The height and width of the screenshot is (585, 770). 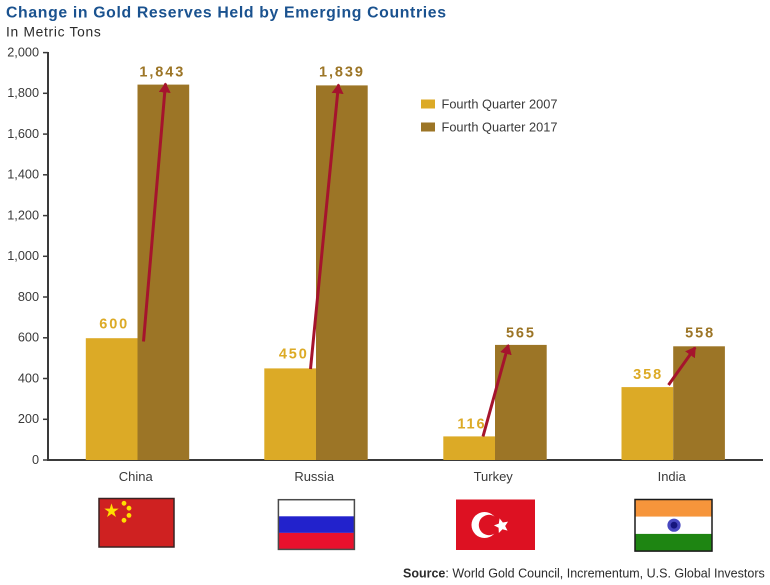 What do you see at coordinates (500, 104) in the screenshot?
I see `svg-text: Fourth Quarter 2007` at bounding box center [500, 104].